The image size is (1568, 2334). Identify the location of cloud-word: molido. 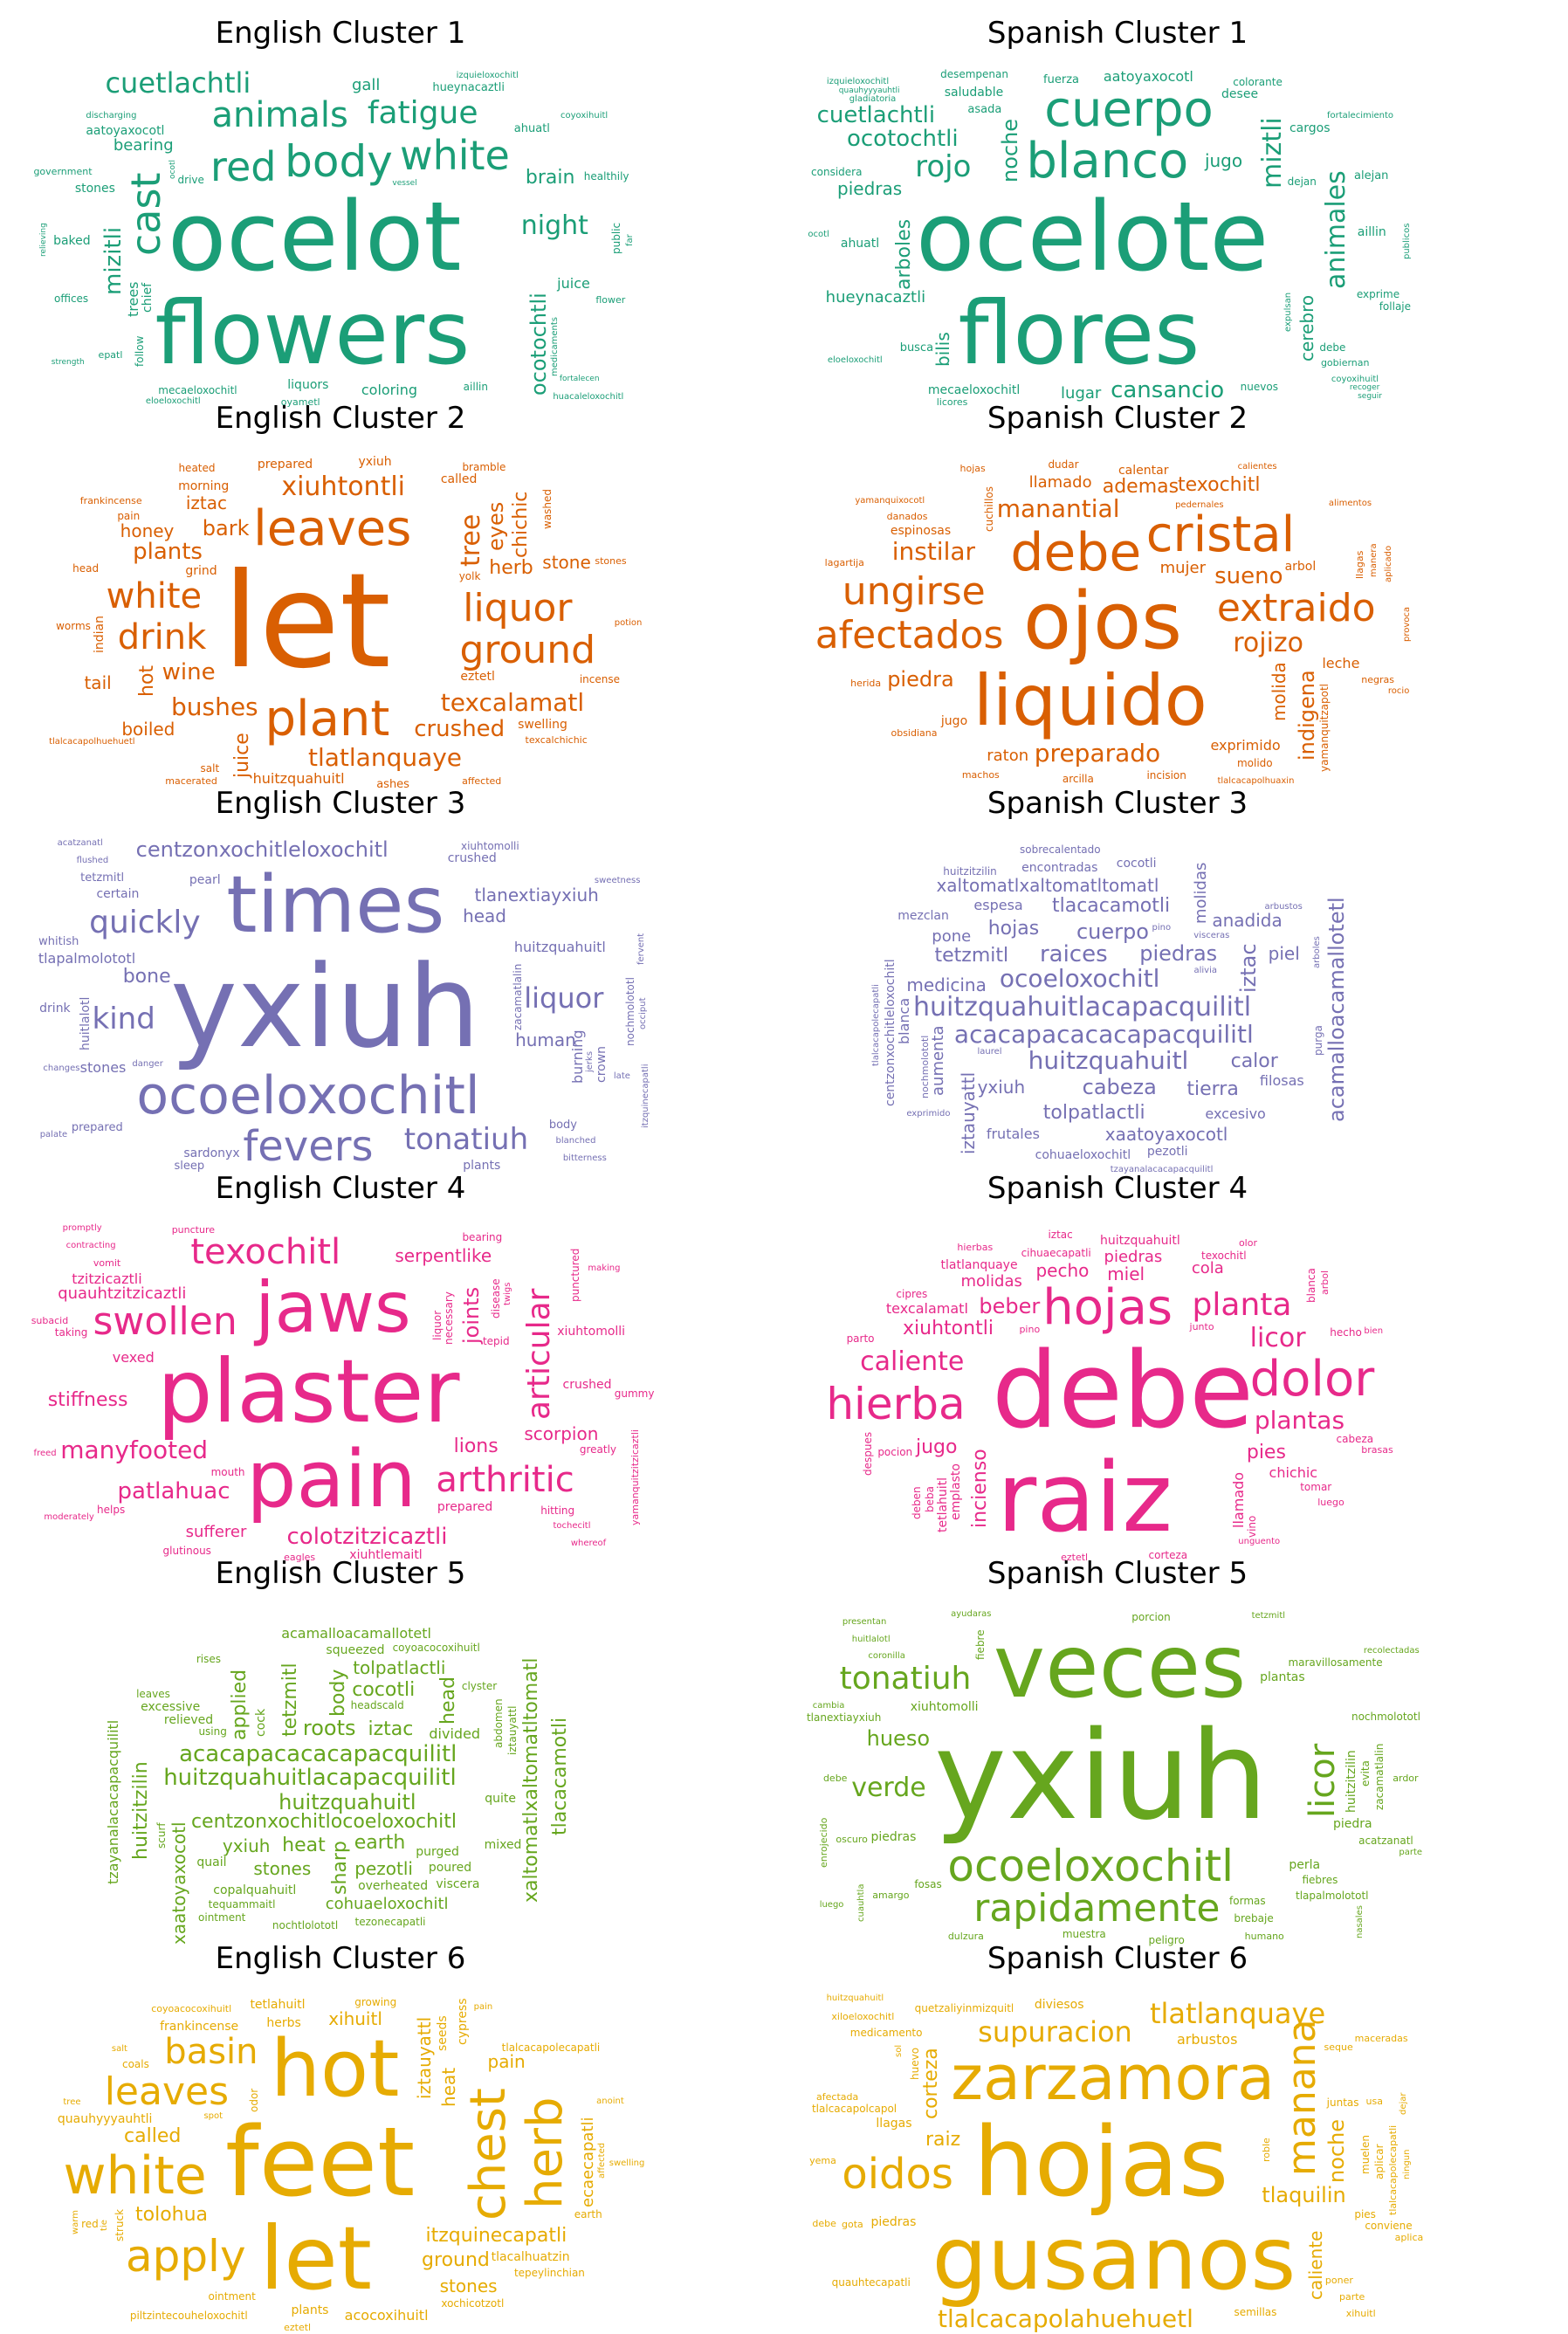
(1254, 763).